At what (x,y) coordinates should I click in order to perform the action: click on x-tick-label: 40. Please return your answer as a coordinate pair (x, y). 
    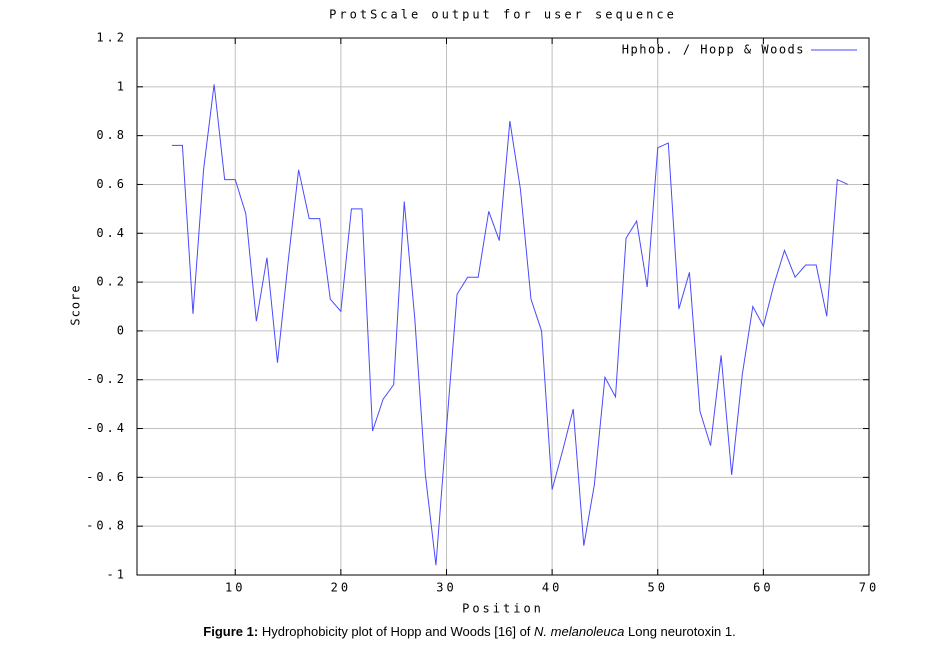
    Looking at the image, I should click on (552, 588).